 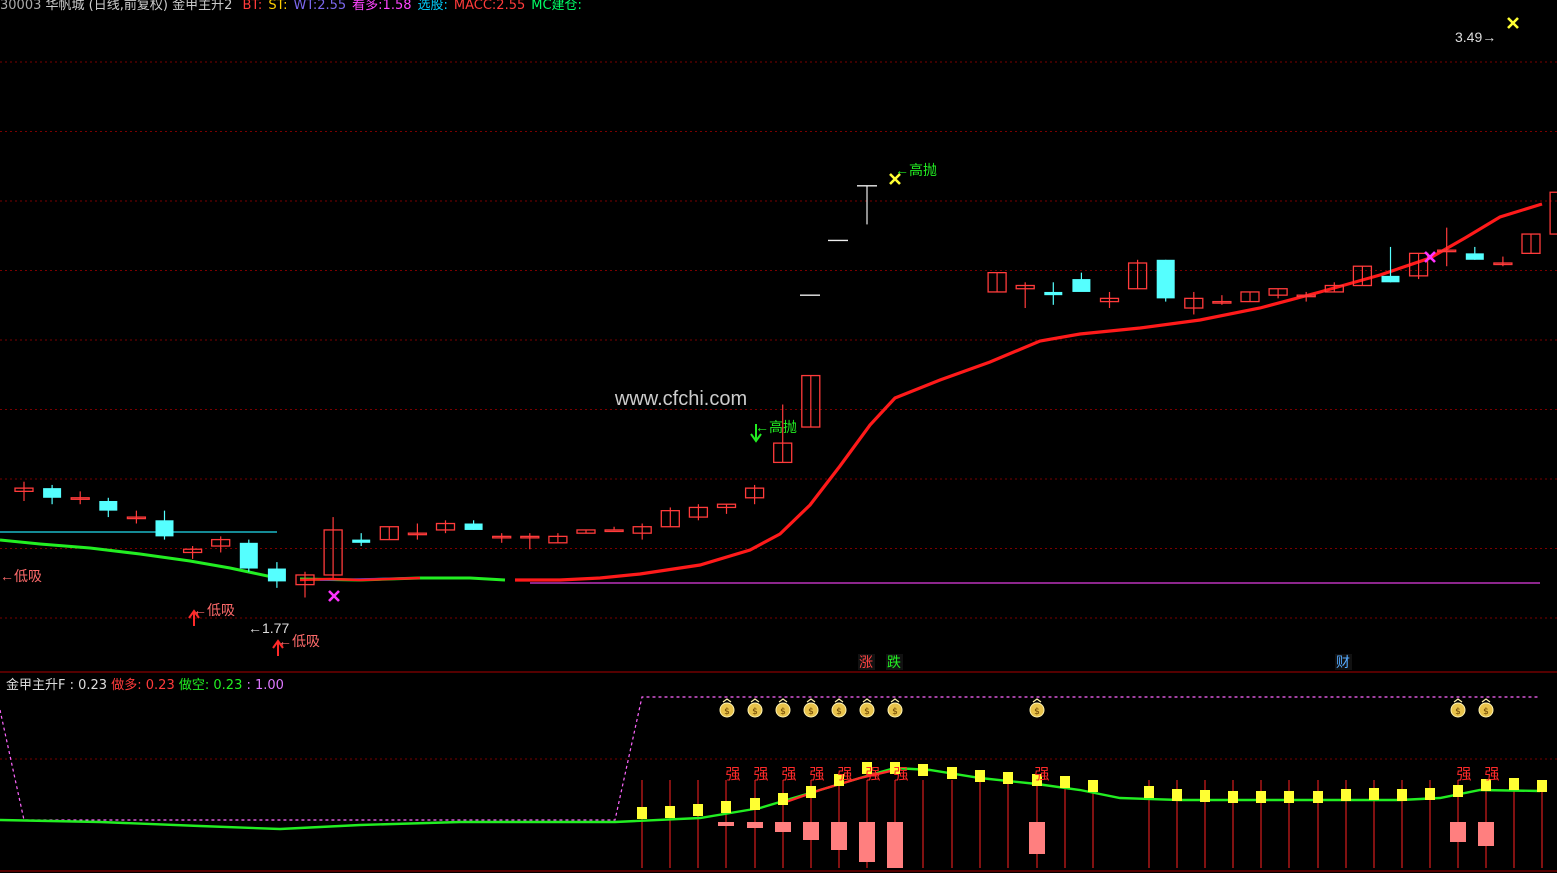 What do you see at coordinates (265, 685) in the screenshot?
I see `extra-value: : 1.00` at bounding box center [265, 685].